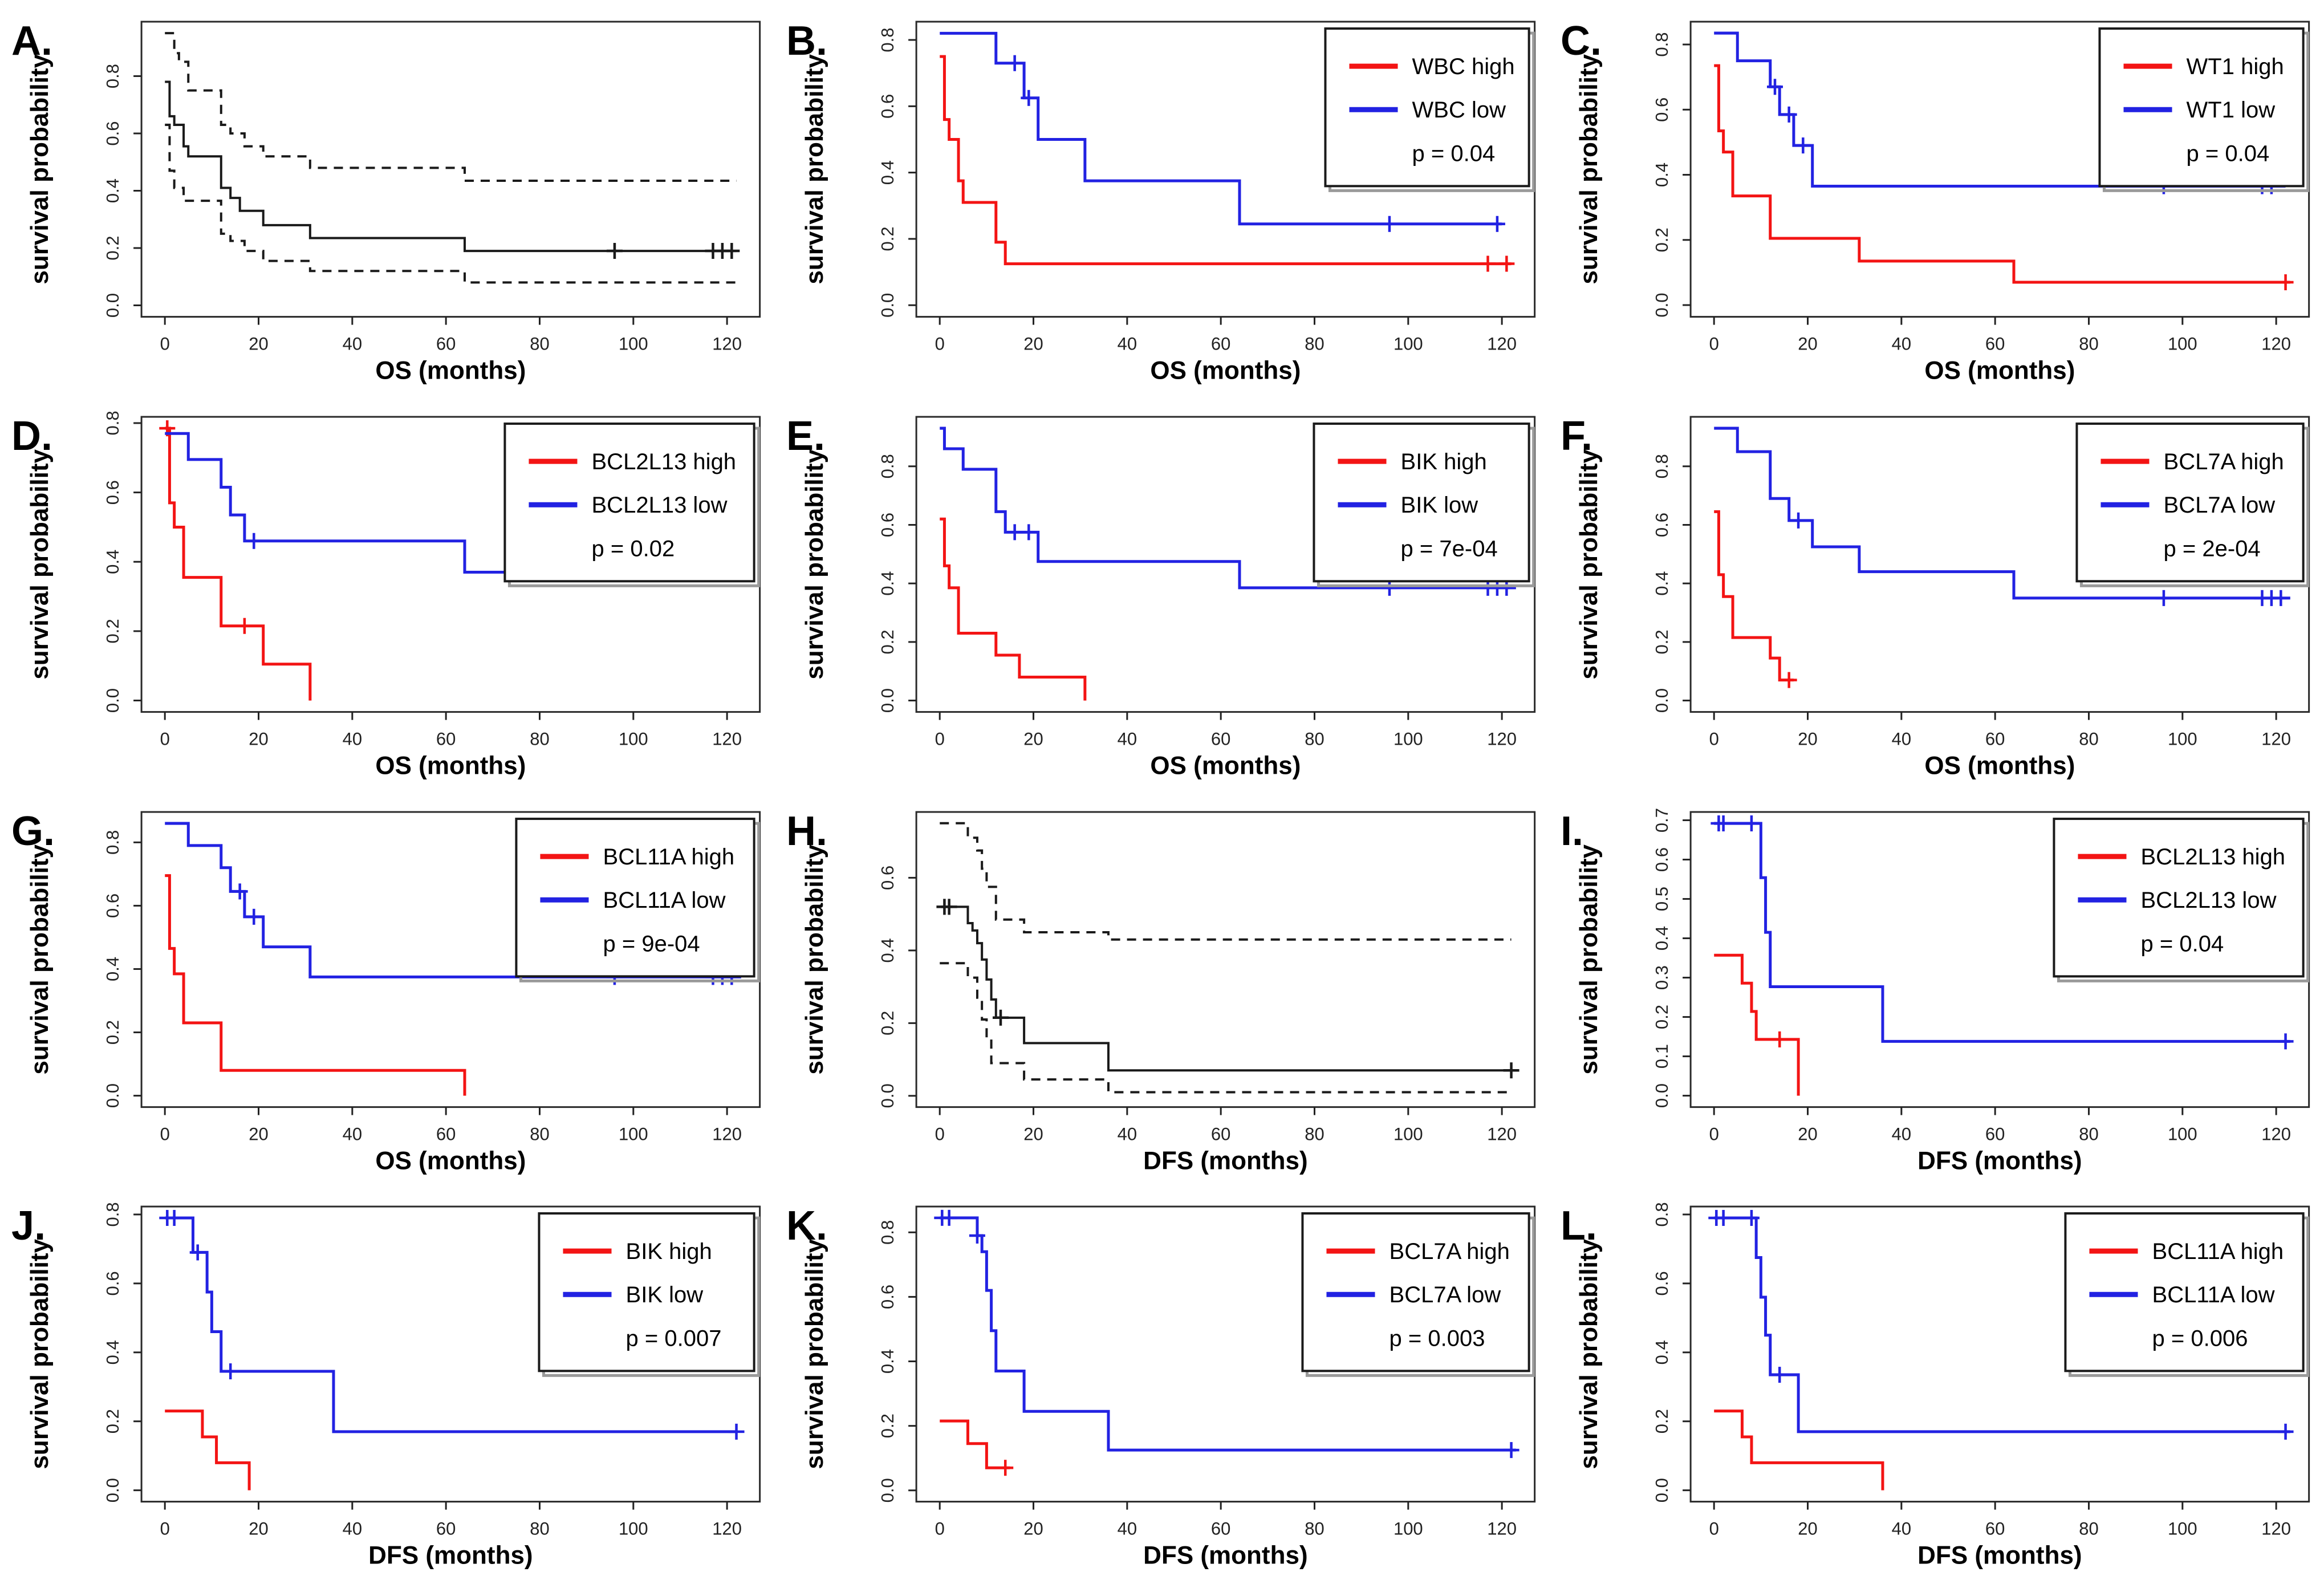  I want to click on series-wt1-low, so click(2000, 110).